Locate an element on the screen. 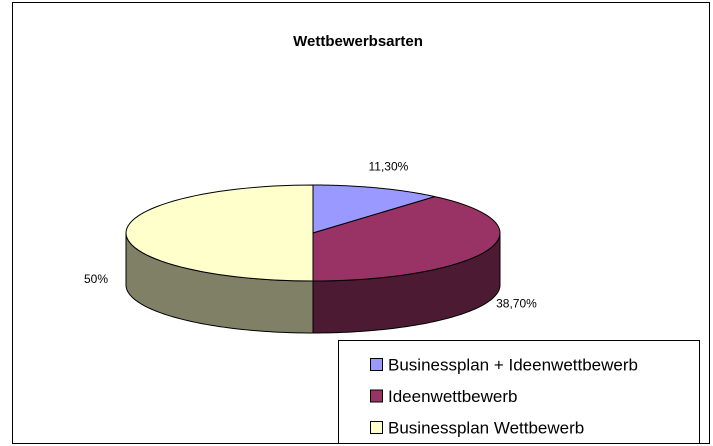 This screenshot has width=713, height=446. chart-title: Wettbewerbsarten is located at coordinates (358, 41).